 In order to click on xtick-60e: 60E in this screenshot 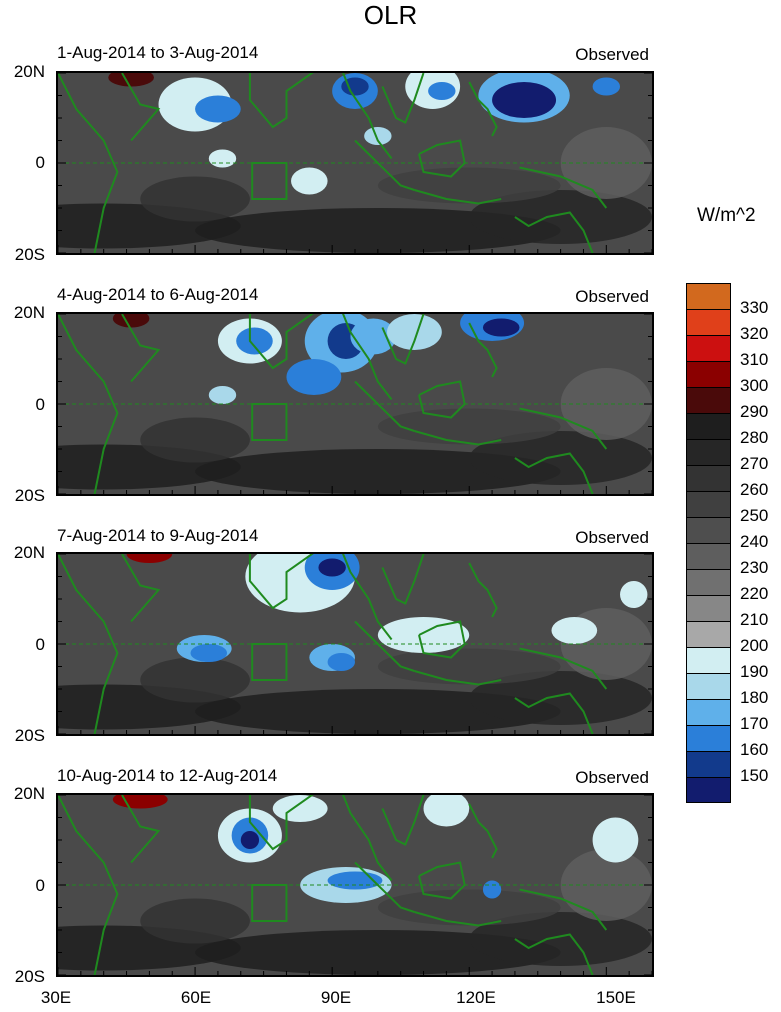, I will do `click(196, 997)`.